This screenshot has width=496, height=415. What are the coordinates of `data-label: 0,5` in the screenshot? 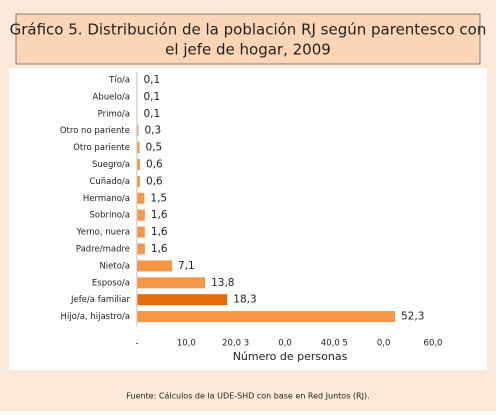 It's located at (153, 148).